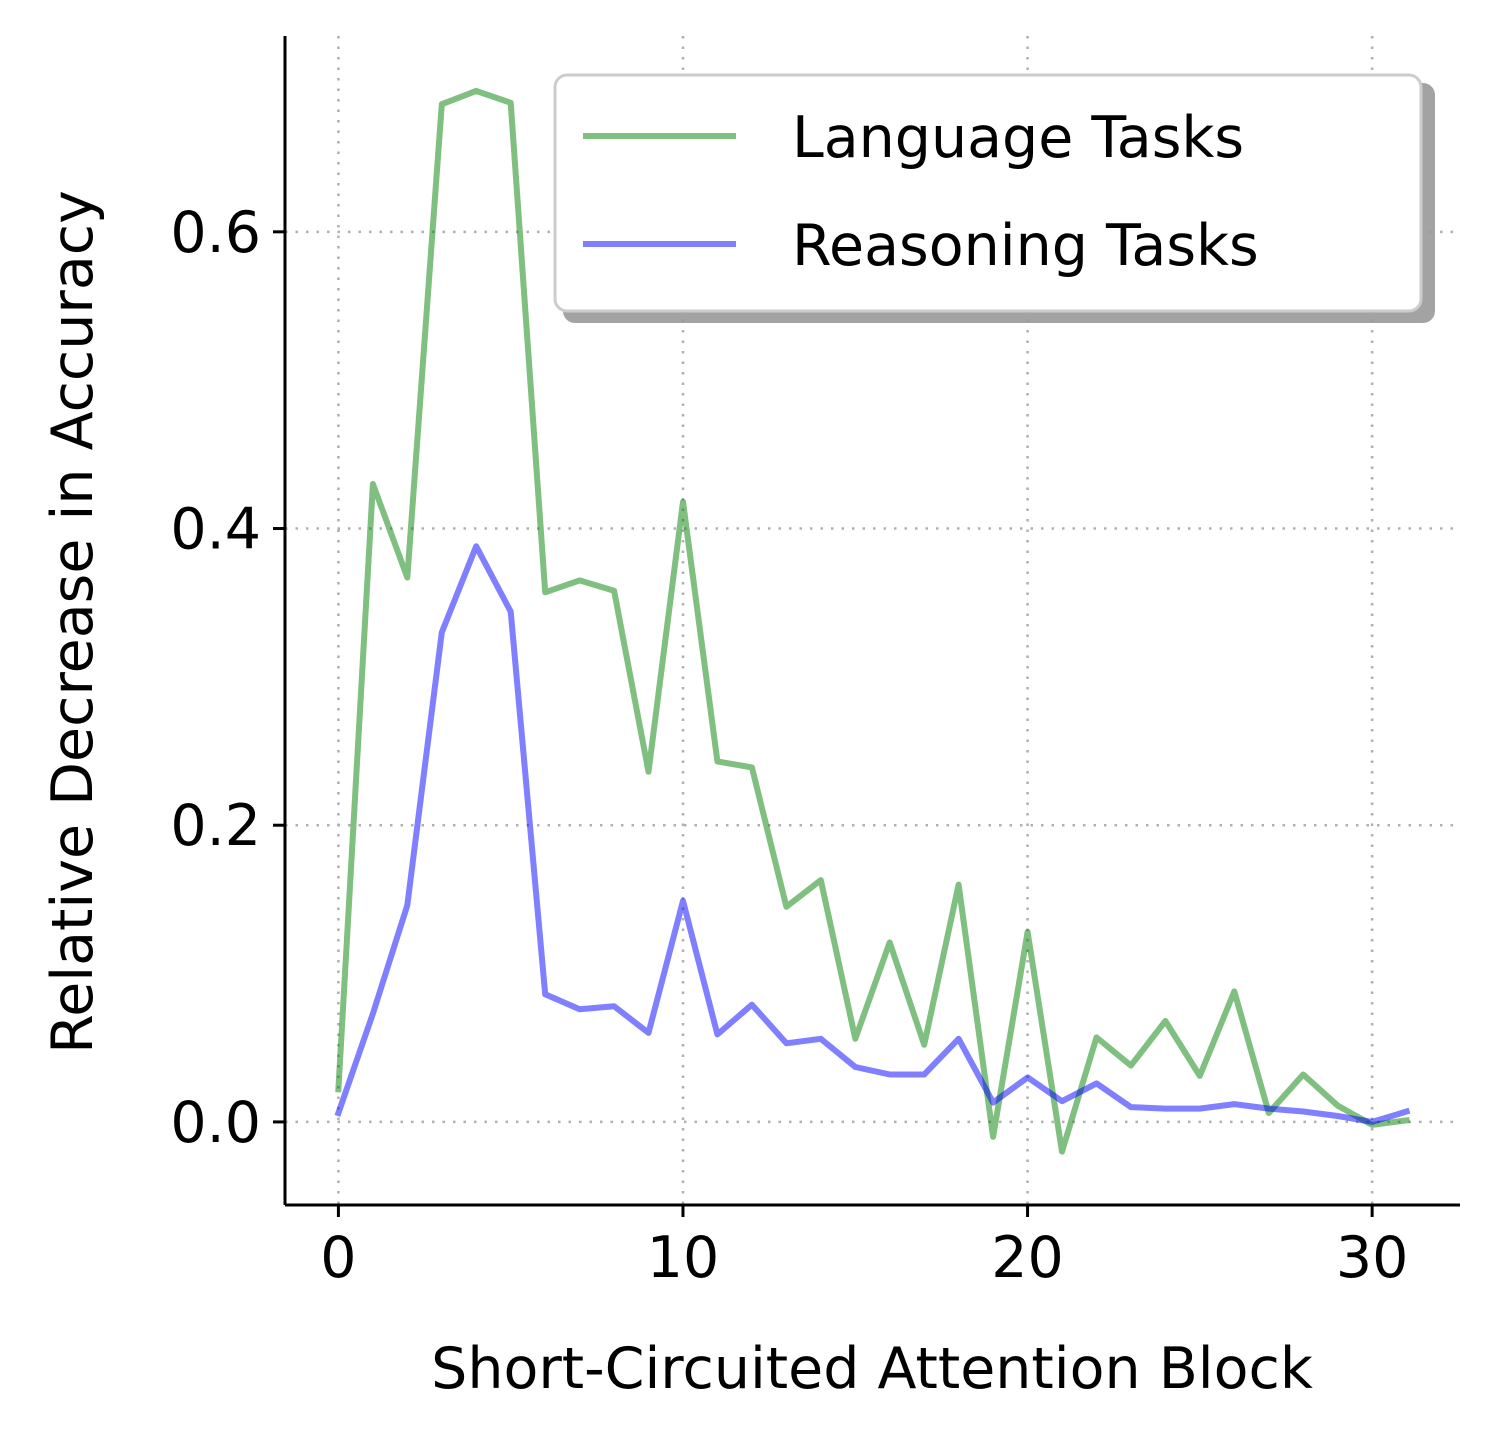  Describe the element at coordinates (338, 1258) in the screenshot. I see `x-tick-label: 0` at that location.